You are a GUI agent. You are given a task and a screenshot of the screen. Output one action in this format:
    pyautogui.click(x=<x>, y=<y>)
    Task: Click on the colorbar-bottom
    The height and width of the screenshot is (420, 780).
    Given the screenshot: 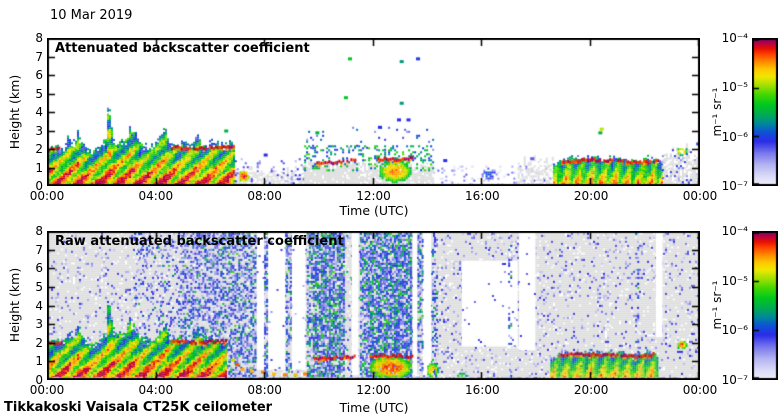 What is the action you would take?
    pyautogui.click(x=765, y=305)
    